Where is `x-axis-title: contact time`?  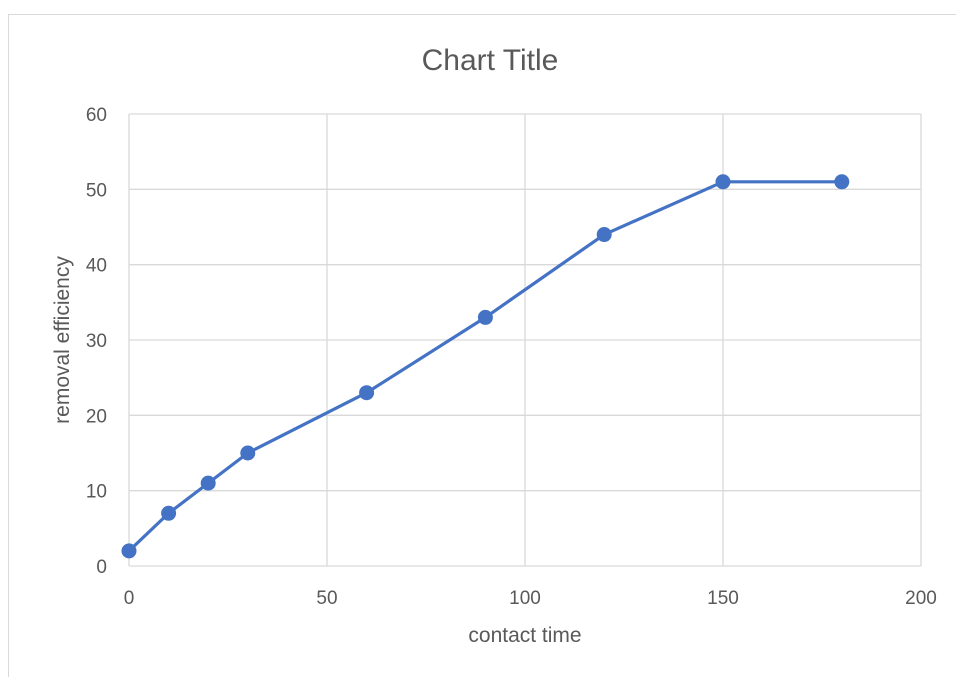
x-axis-title: contact time is located at coordinates (524, 635).